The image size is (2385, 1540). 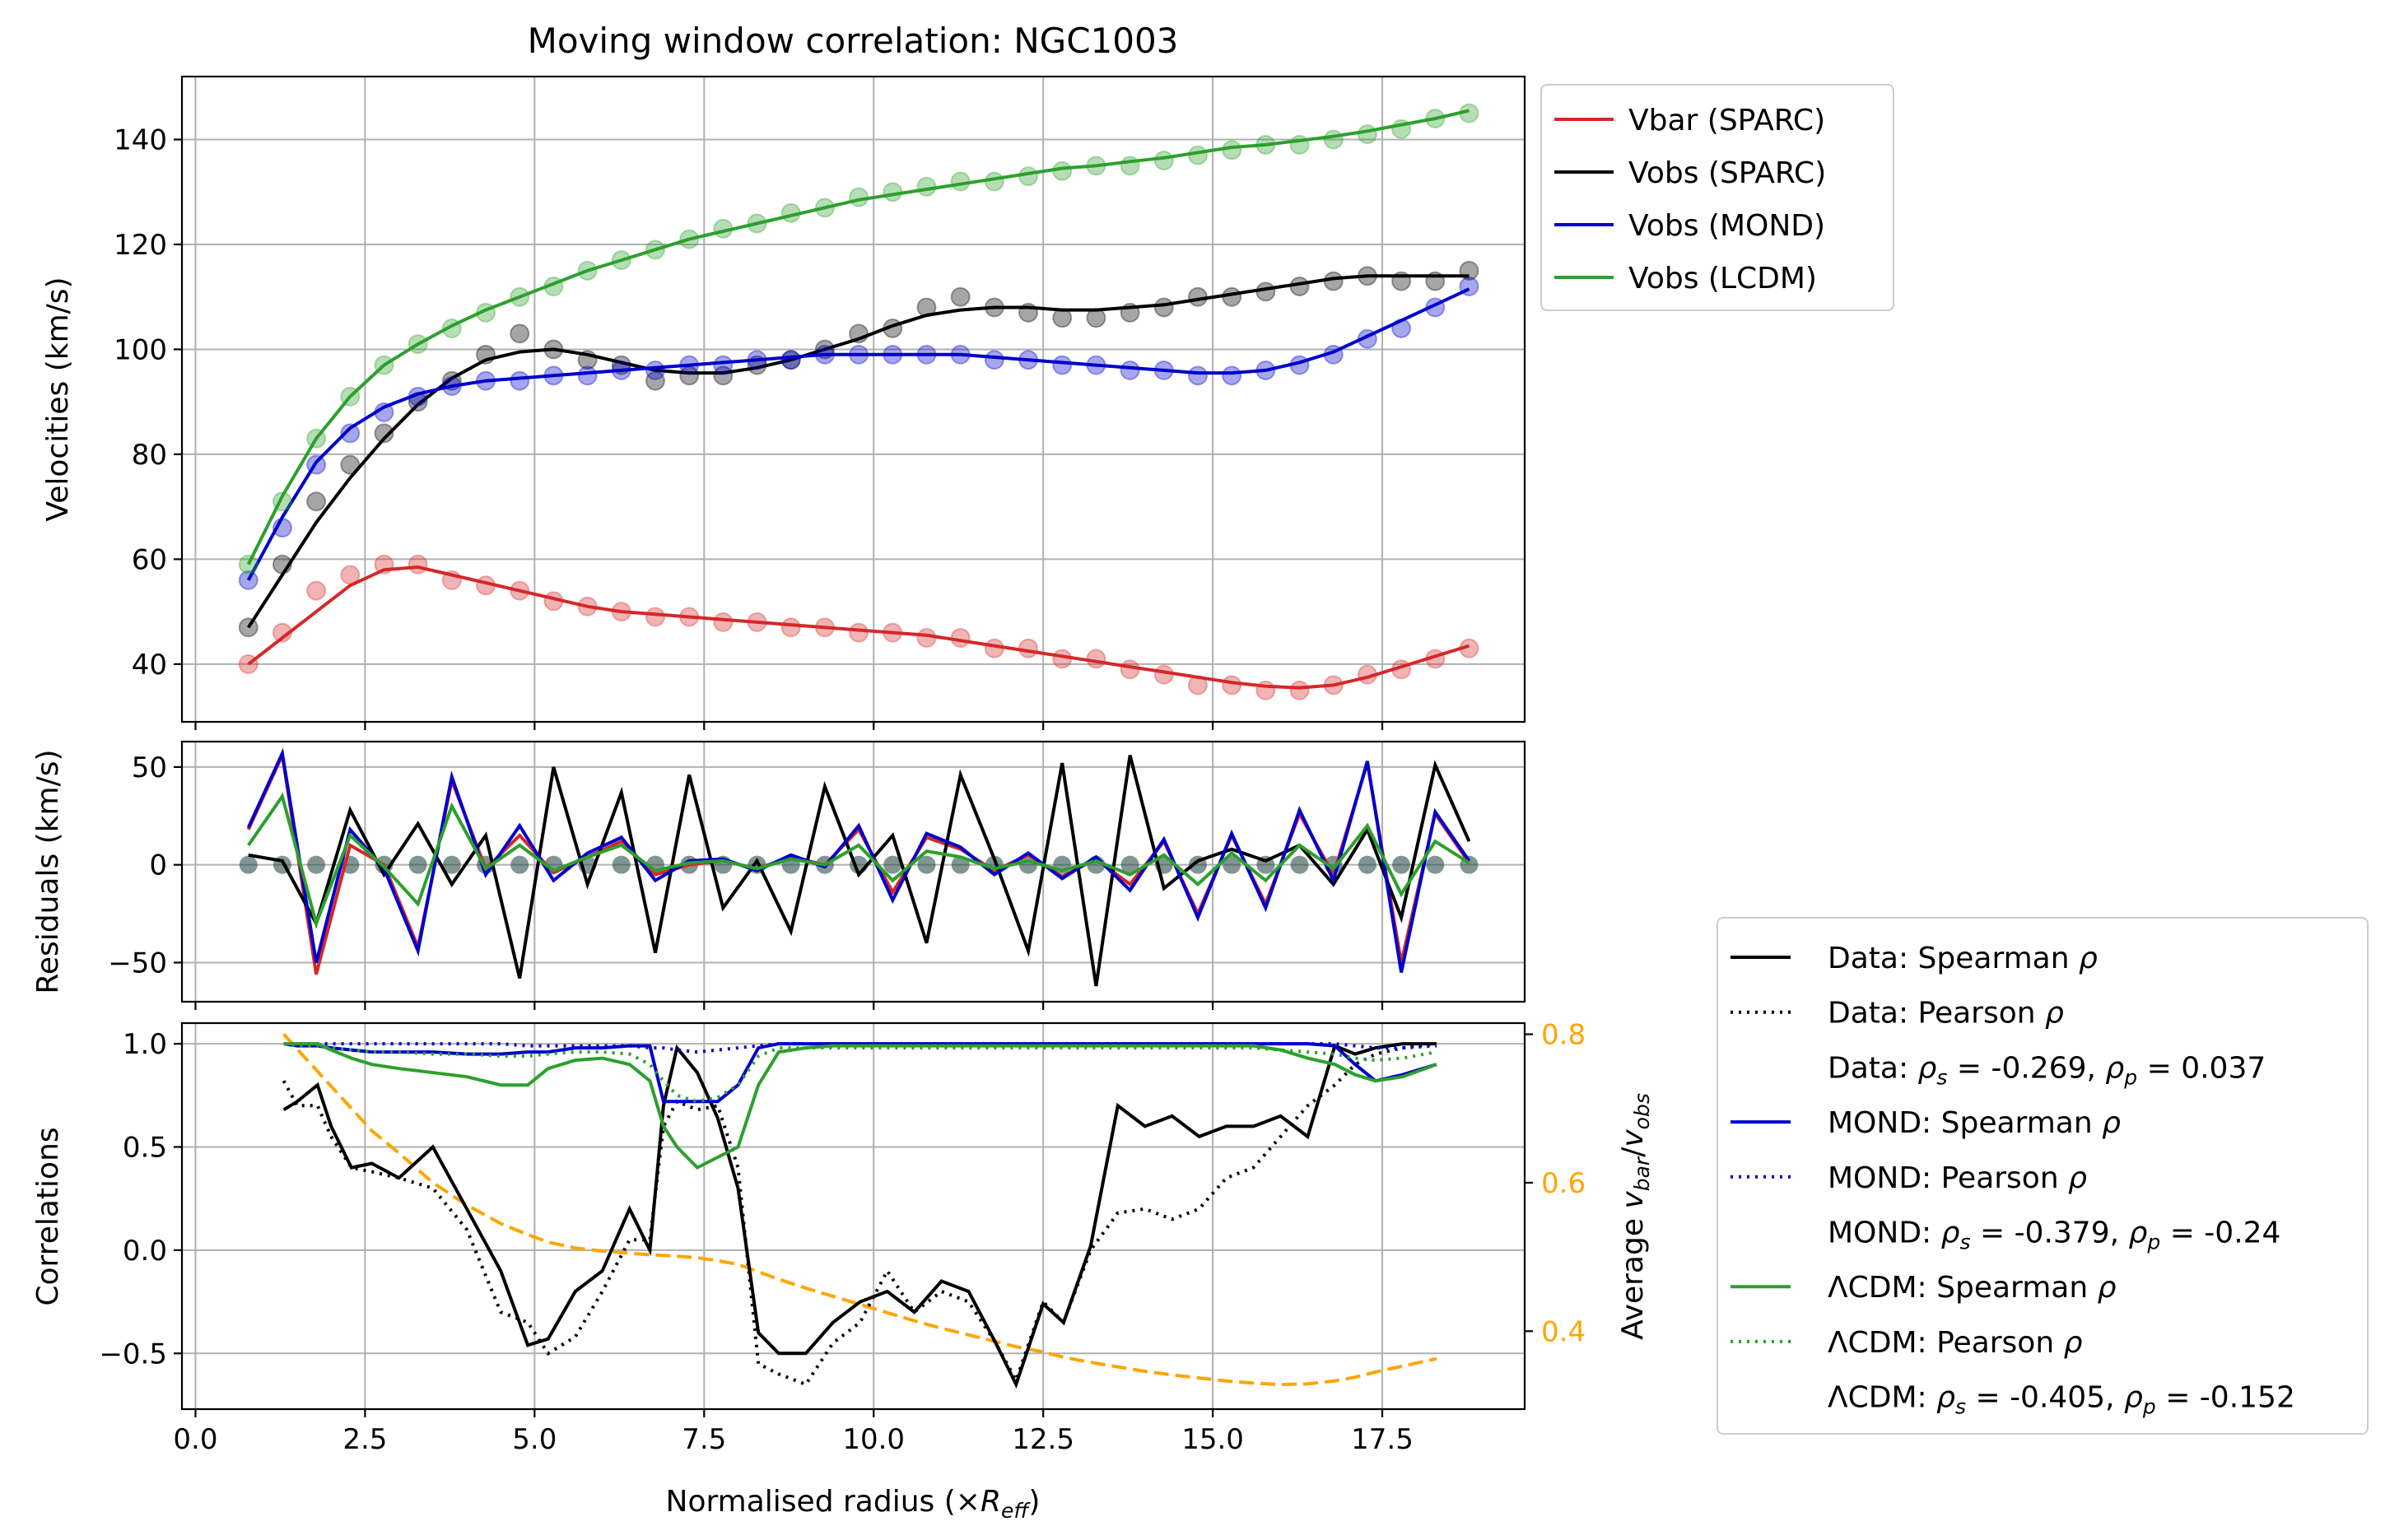 What do you see at coordinates (365, 1439) in the screenshot?
I see `xtick-label-2-5: 2.5` at bounding box center [365, 1439].